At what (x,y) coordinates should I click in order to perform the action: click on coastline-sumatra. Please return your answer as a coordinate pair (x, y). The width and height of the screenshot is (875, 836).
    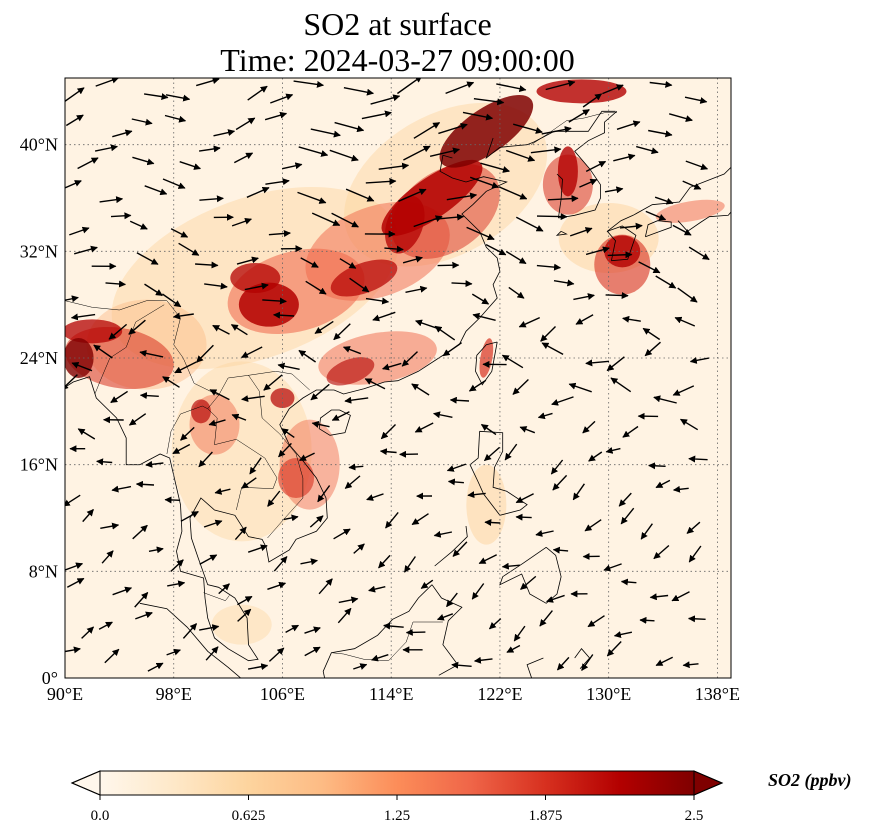
    Looking at the image, I should click on (190, 640).